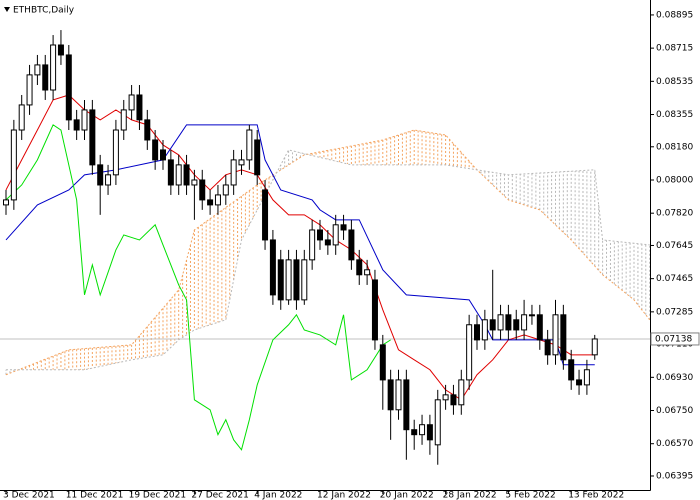 The image size is (700, 500). Describe the element at coordinates (220, 495) in the screenshot. I see `x-tick-label: 27 Dec 2021` at that location.